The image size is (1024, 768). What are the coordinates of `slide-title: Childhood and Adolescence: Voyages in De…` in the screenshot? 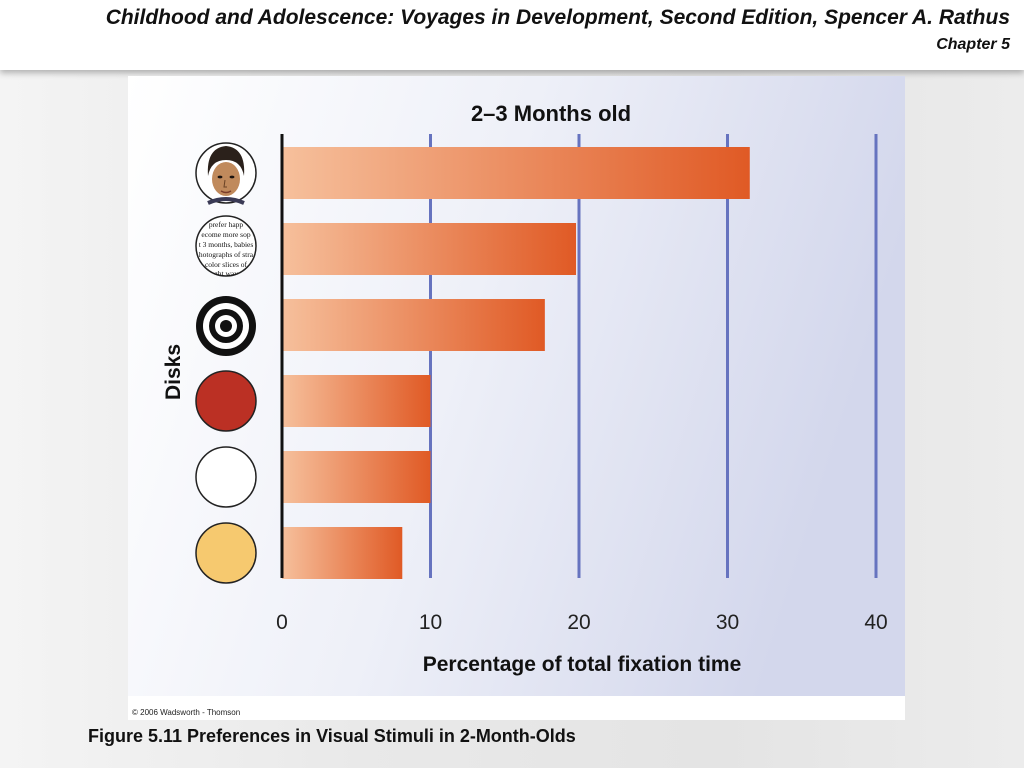 It's located at (557, 17).